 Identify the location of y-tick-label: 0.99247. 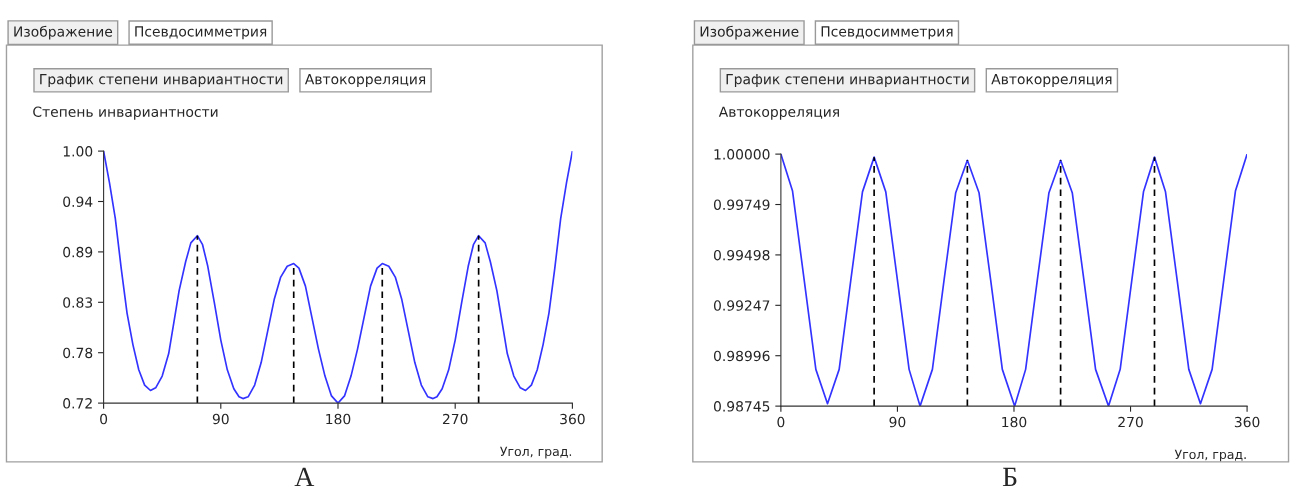
(741, 305).